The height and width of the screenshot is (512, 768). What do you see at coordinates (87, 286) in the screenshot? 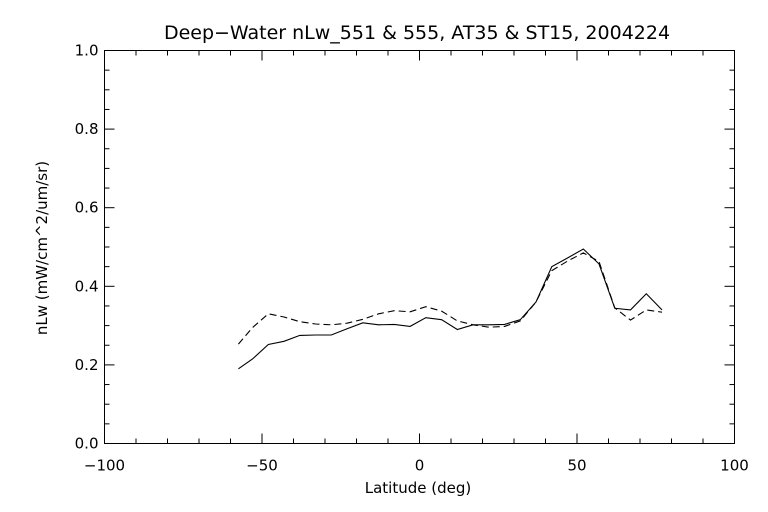
I see `y-tick-label: 0.4` at bounding box center [87, 286].